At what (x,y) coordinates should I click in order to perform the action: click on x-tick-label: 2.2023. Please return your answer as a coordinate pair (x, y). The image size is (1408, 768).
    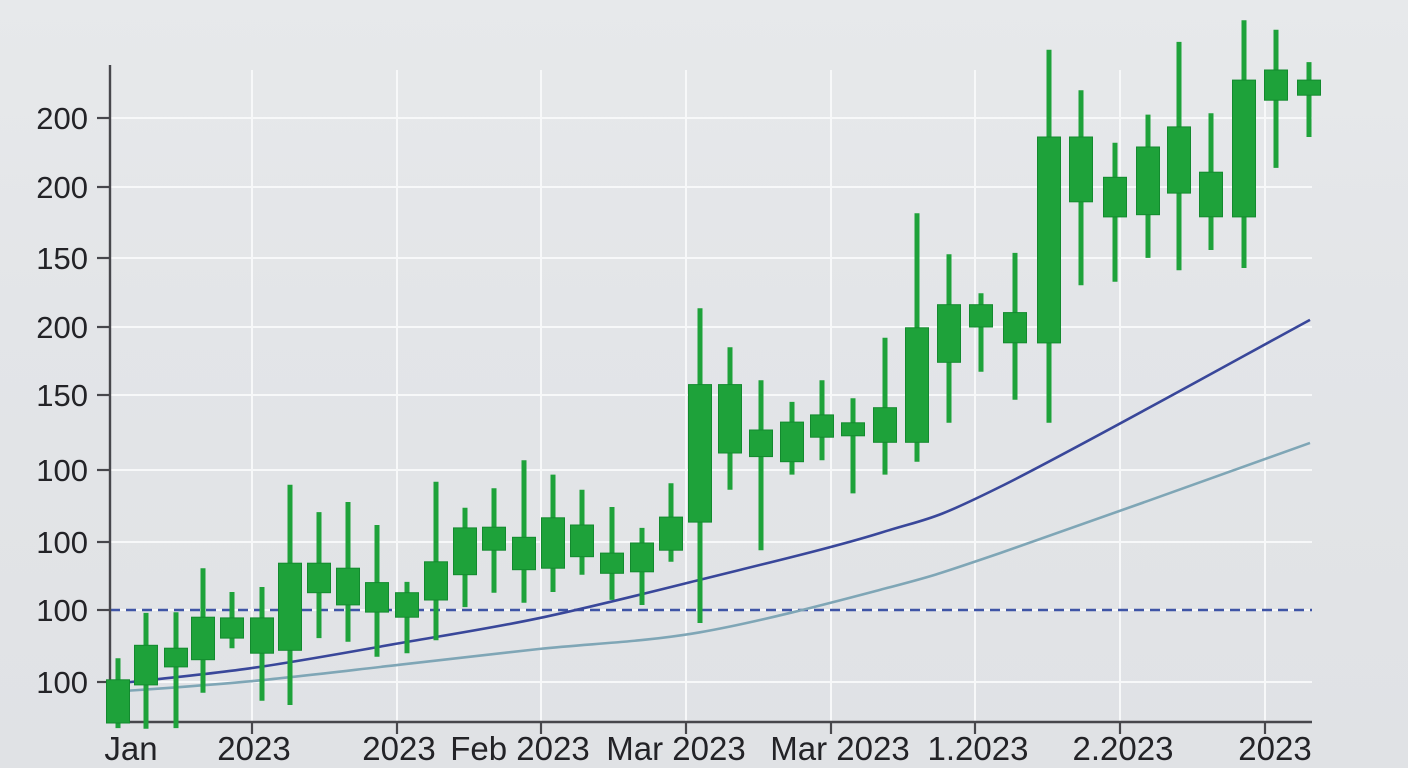
    Looking at the image, I should click on (1123, 748).